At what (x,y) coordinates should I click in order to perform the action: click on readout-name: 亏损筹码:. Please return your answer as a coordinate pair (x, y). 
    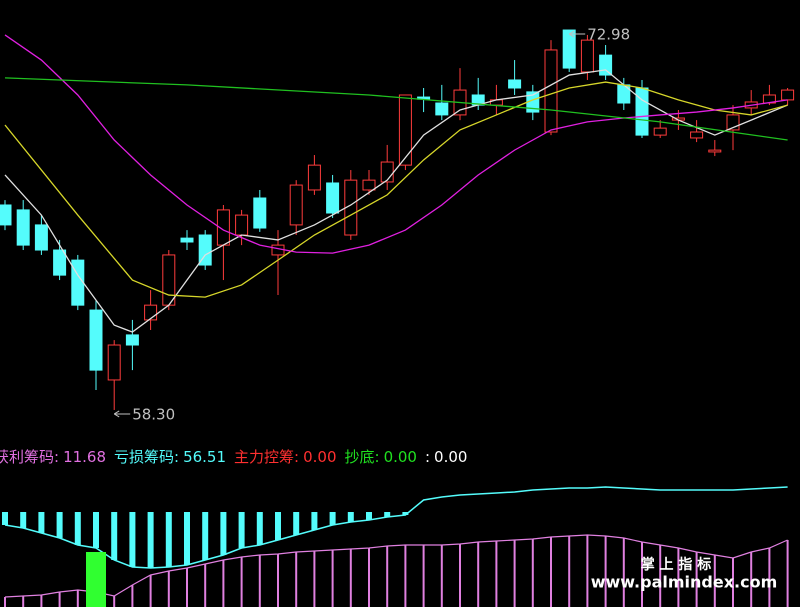
    Looking at the image, I should click on (146, 457).